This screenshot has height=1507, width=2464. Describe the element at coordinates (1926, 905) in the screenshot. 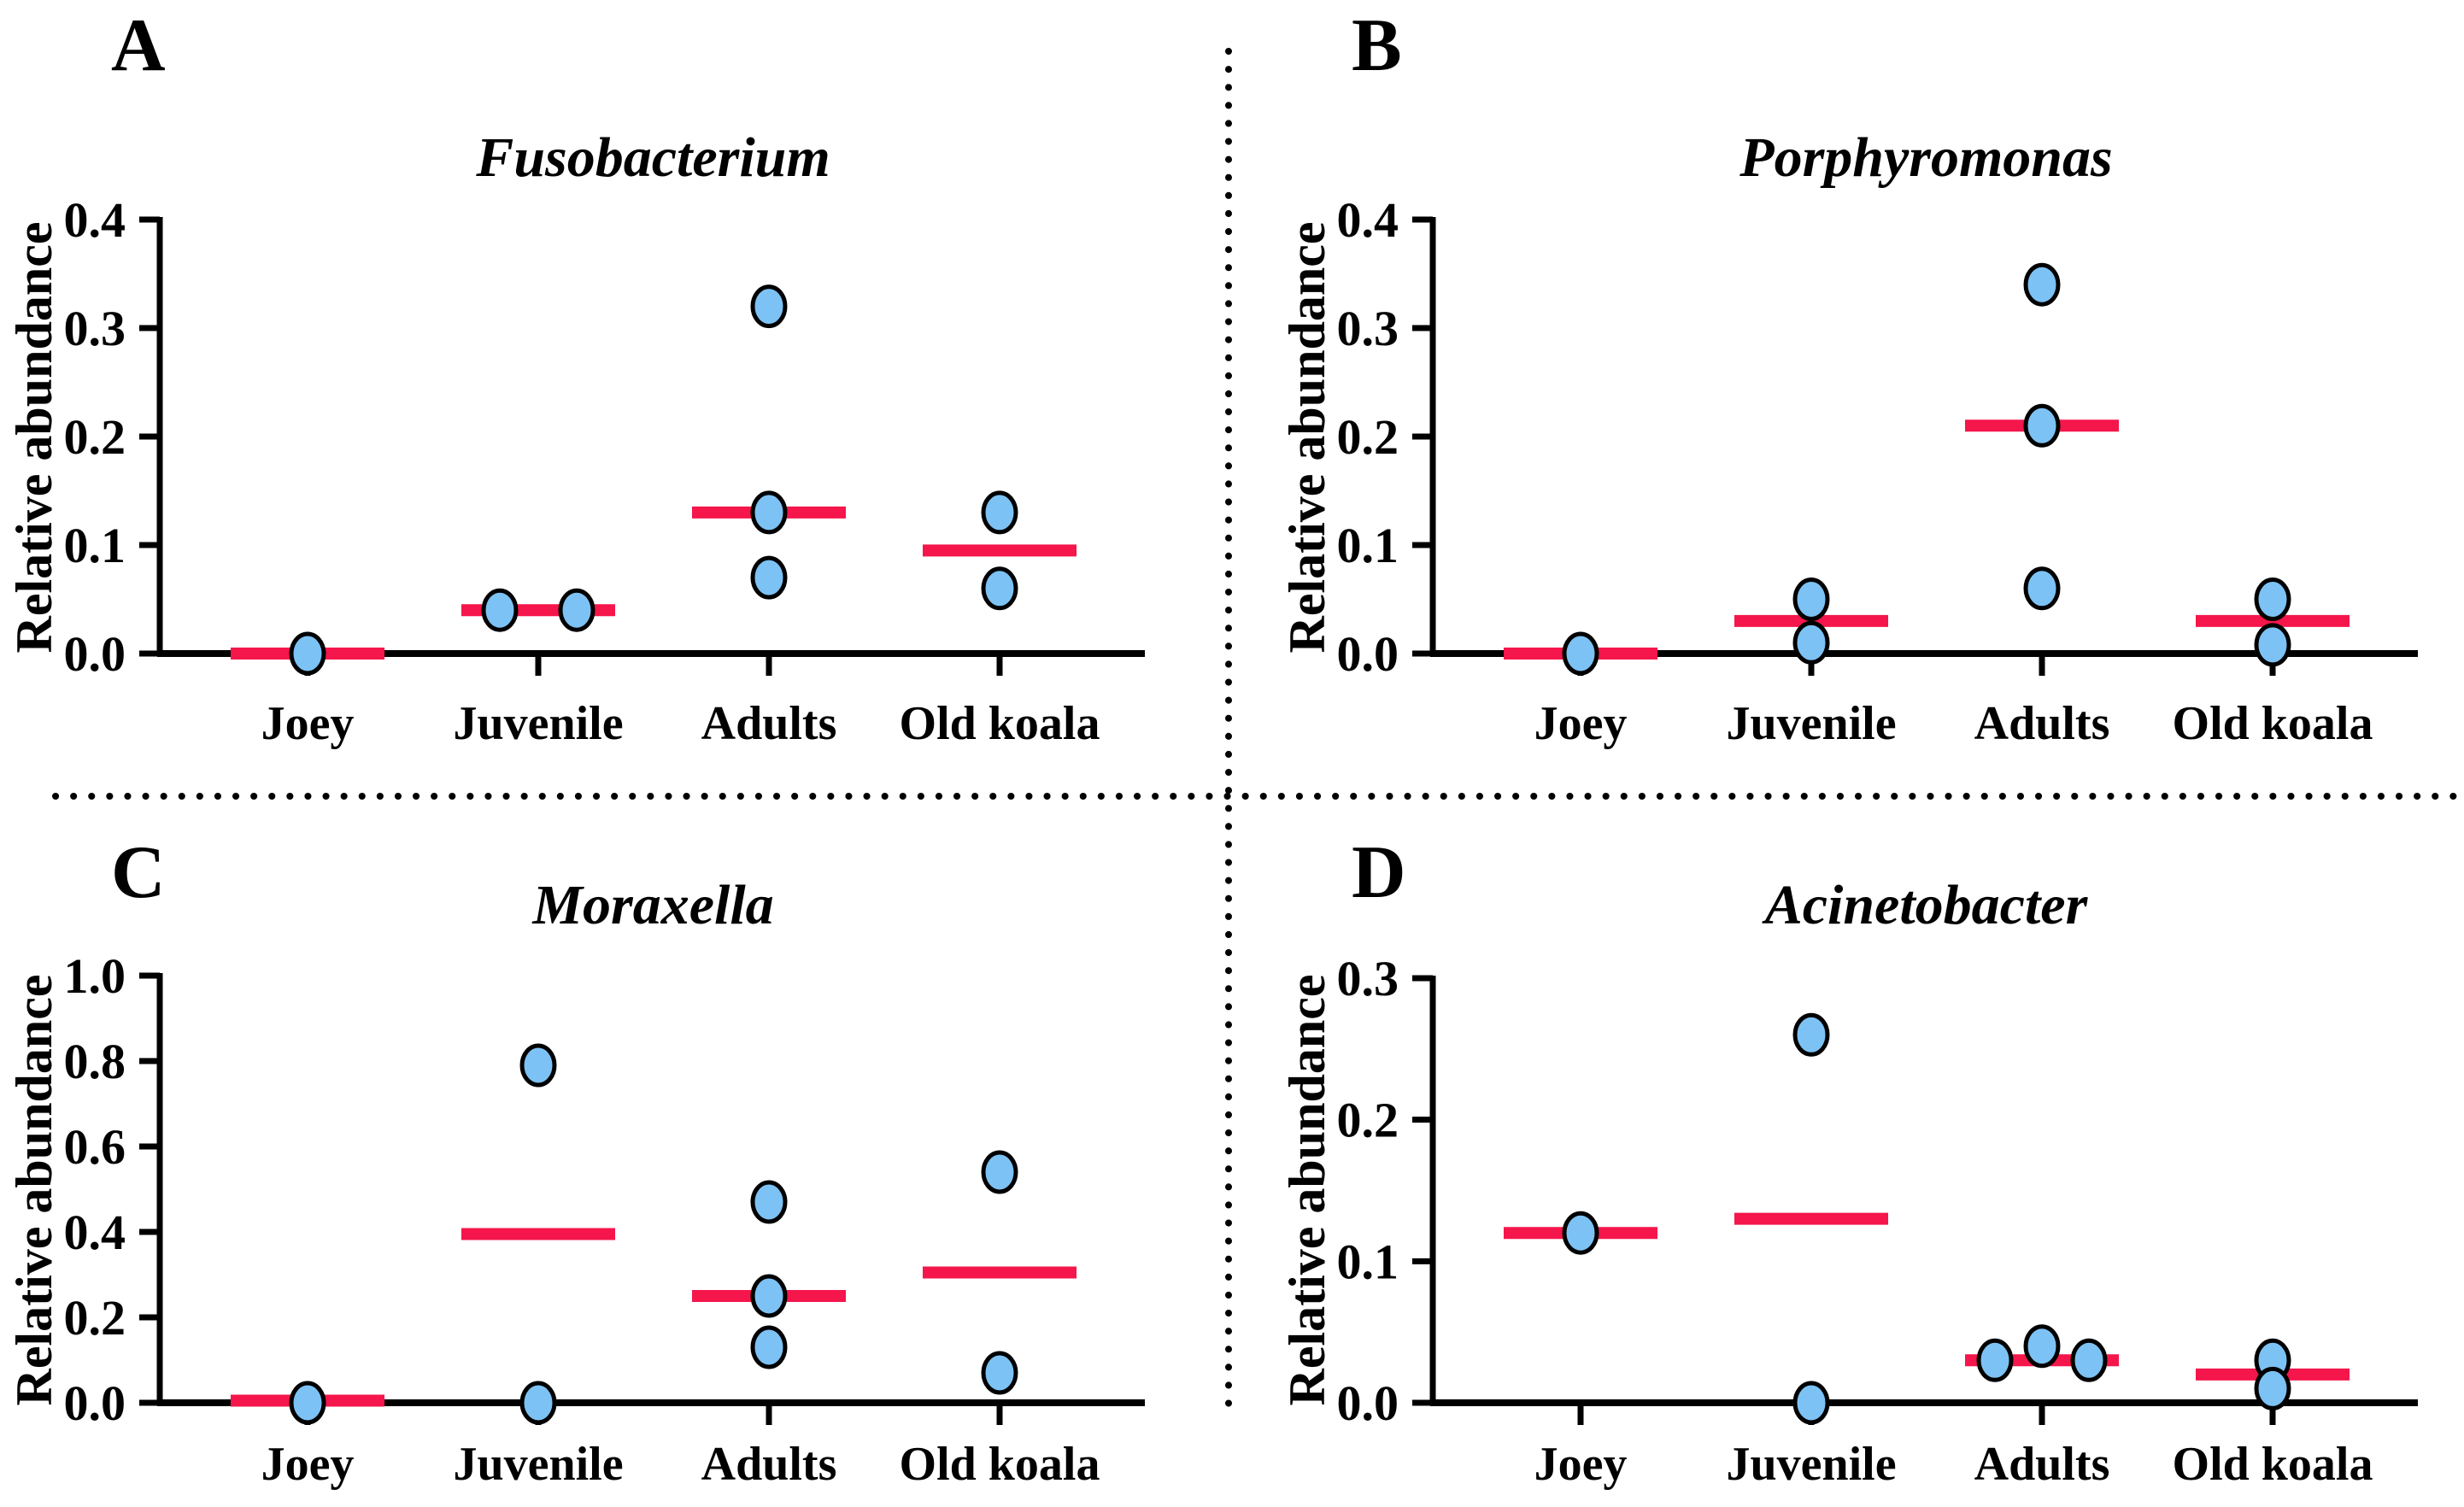

I see `panel-title-acinetobacter: Acinetobacter` at that location.